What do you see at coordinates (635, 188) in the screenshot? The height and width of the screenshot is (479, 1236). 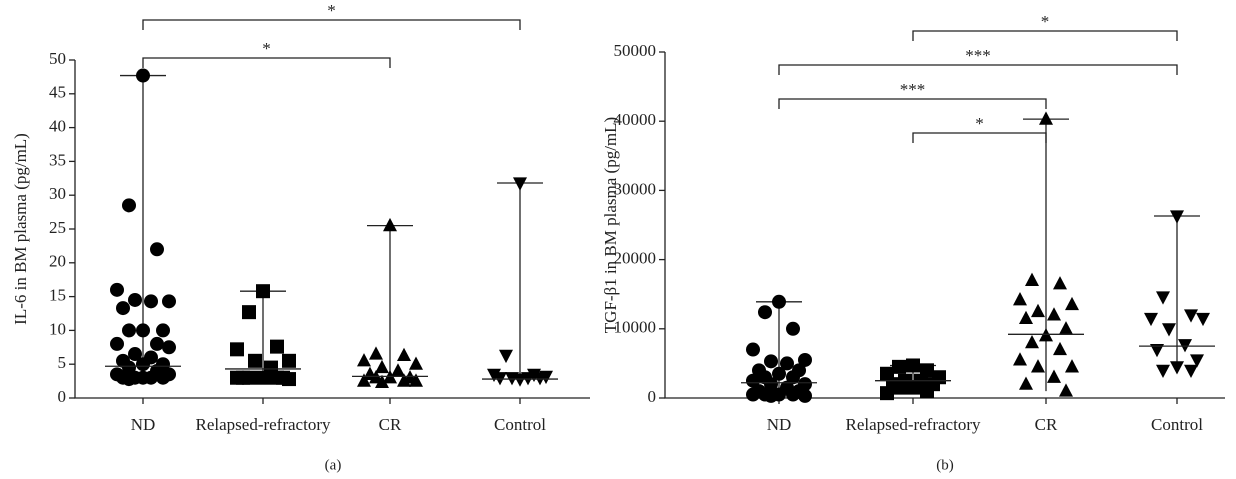 I see `y-tick-label: 30000` at bounding box center [635, 188].